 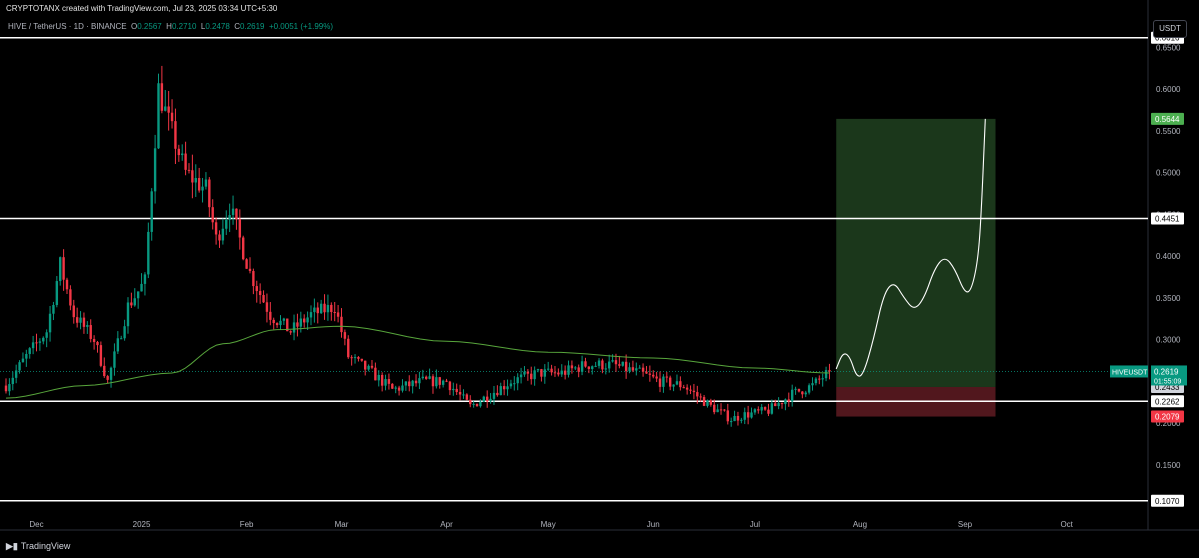 I want to click on tradingview-logo: ▶▮ TradingView, so click(x=38, y=546).